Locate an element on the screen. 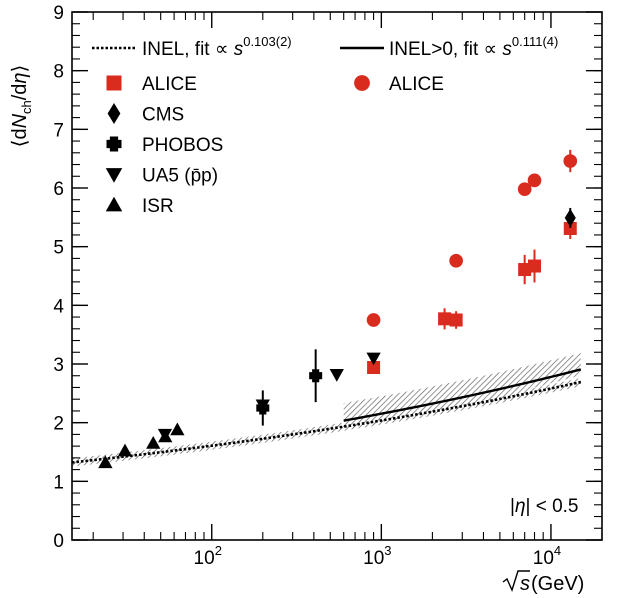 The height and width of the screenshot is (598, 634). x-axis-title: s (GeV) is located at coordinates (543, 582).